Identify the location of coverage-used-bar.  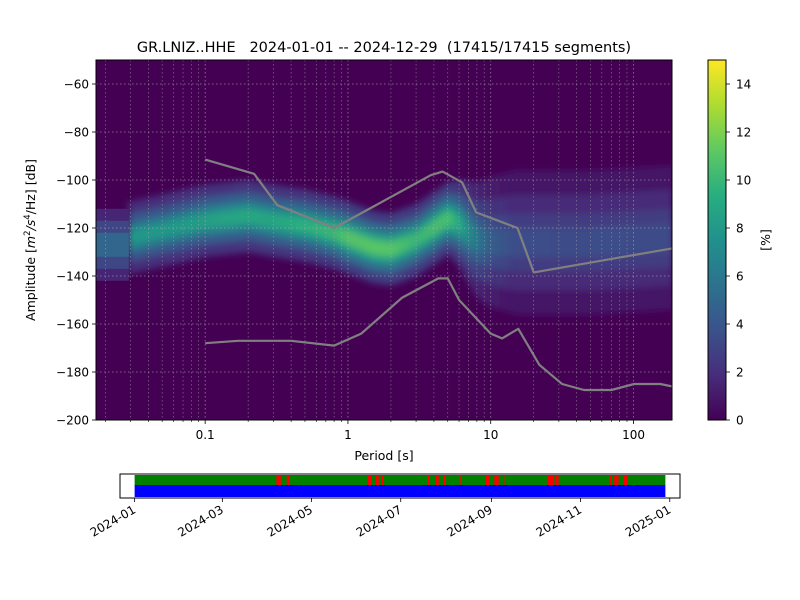
(400, 480).